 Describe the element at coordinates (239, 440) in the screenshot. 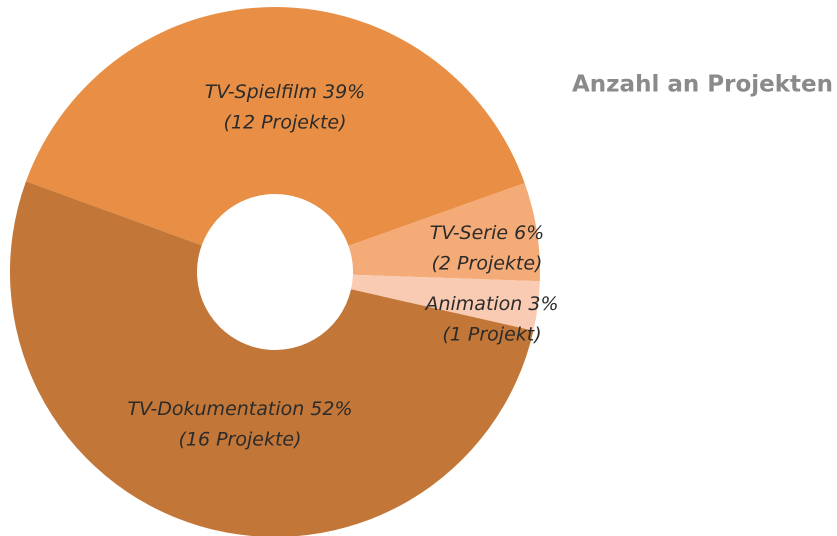

I see `project-count: (16 Projekte)` at that location.